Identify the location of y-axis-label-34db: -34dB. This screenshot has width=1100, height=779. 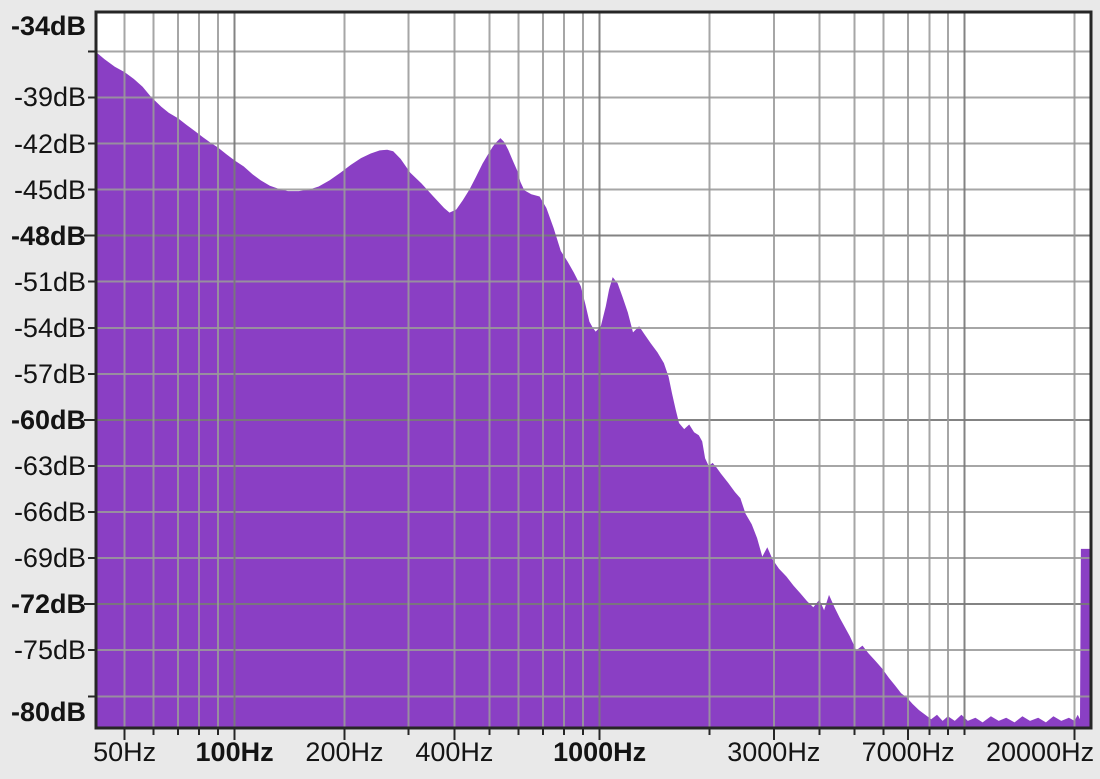
(48, 26).